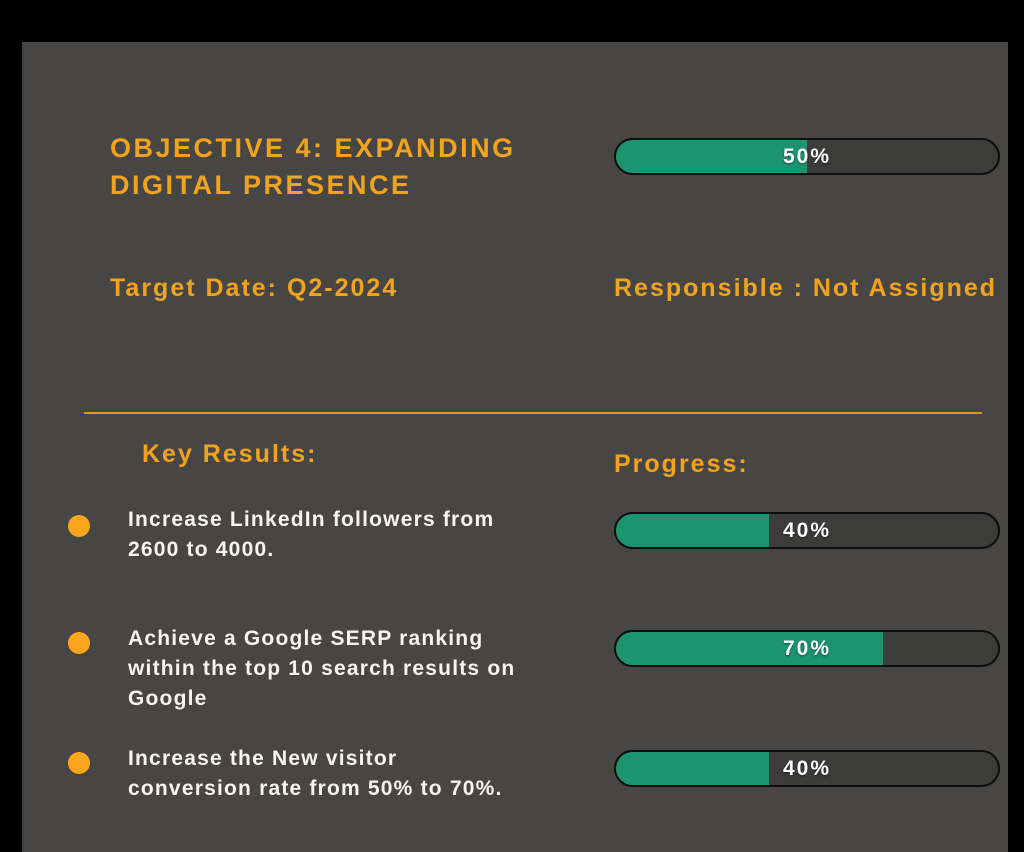 This screenshot has width=1024, height=852. Describe the element at coordinates (681, 464) in the screenshot. I see `progress-heading: Progress:` at that location.